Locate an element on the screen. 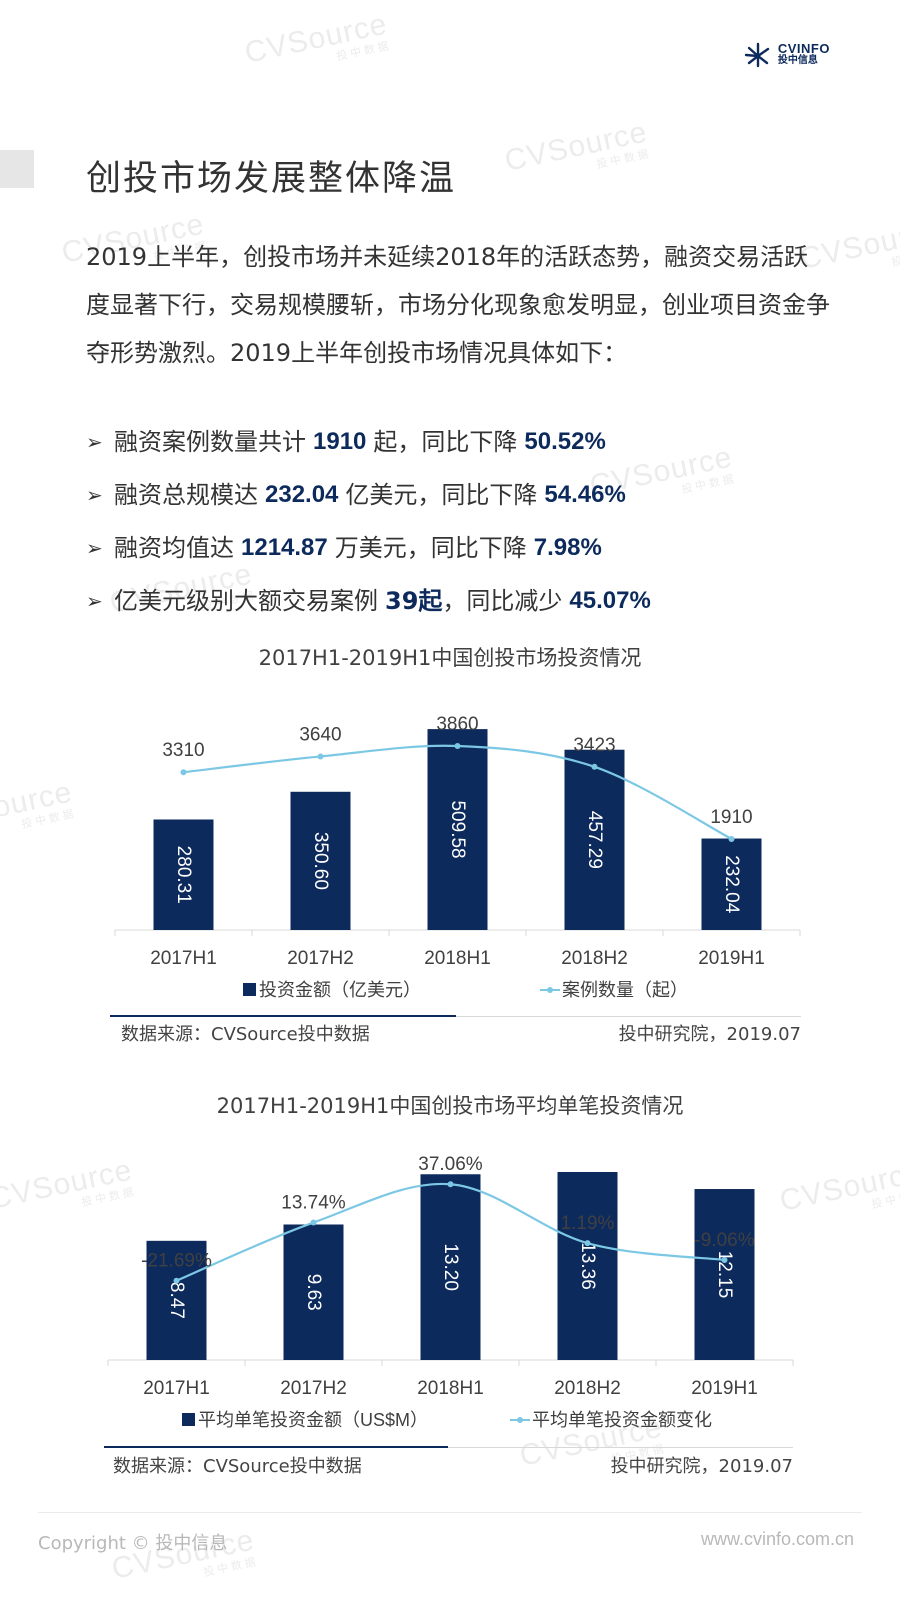  bullet-text: 融资案例数量共计 is located at coordinates (210, 441).